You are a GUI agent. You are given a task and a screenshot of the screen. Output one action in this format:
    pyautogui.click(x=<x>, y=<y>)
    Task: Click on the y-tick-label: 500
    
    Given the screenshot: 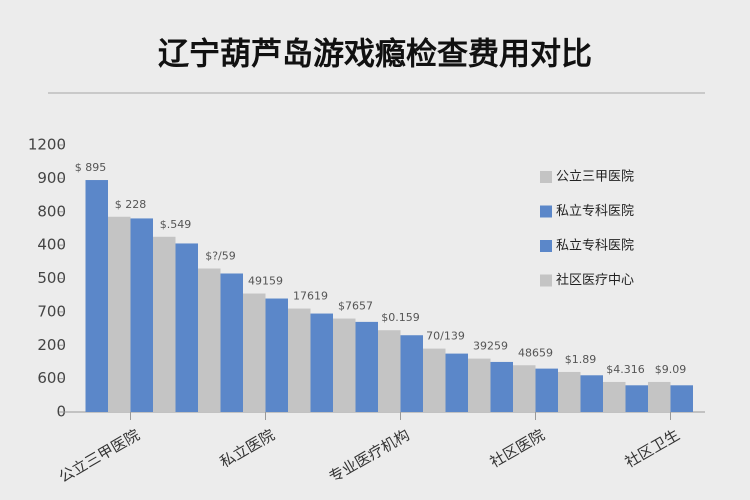 What is the action you would take?
    pyautogui.click(x=51, y=278)
    